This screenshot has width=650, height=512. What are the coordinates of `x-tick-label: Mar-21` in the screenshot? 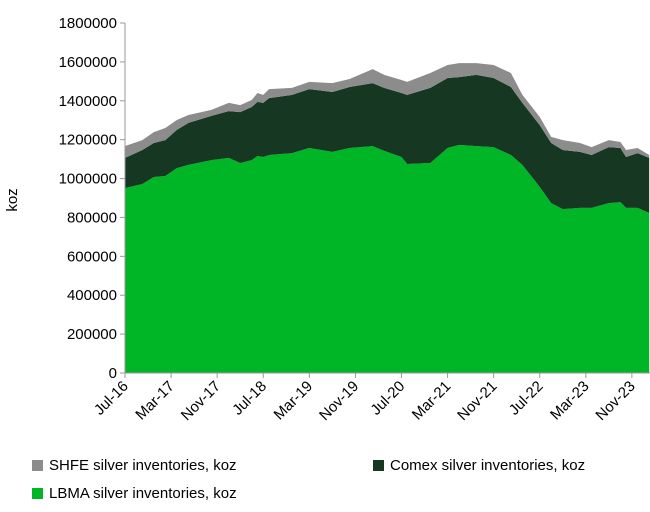 It's located at (432, 401).